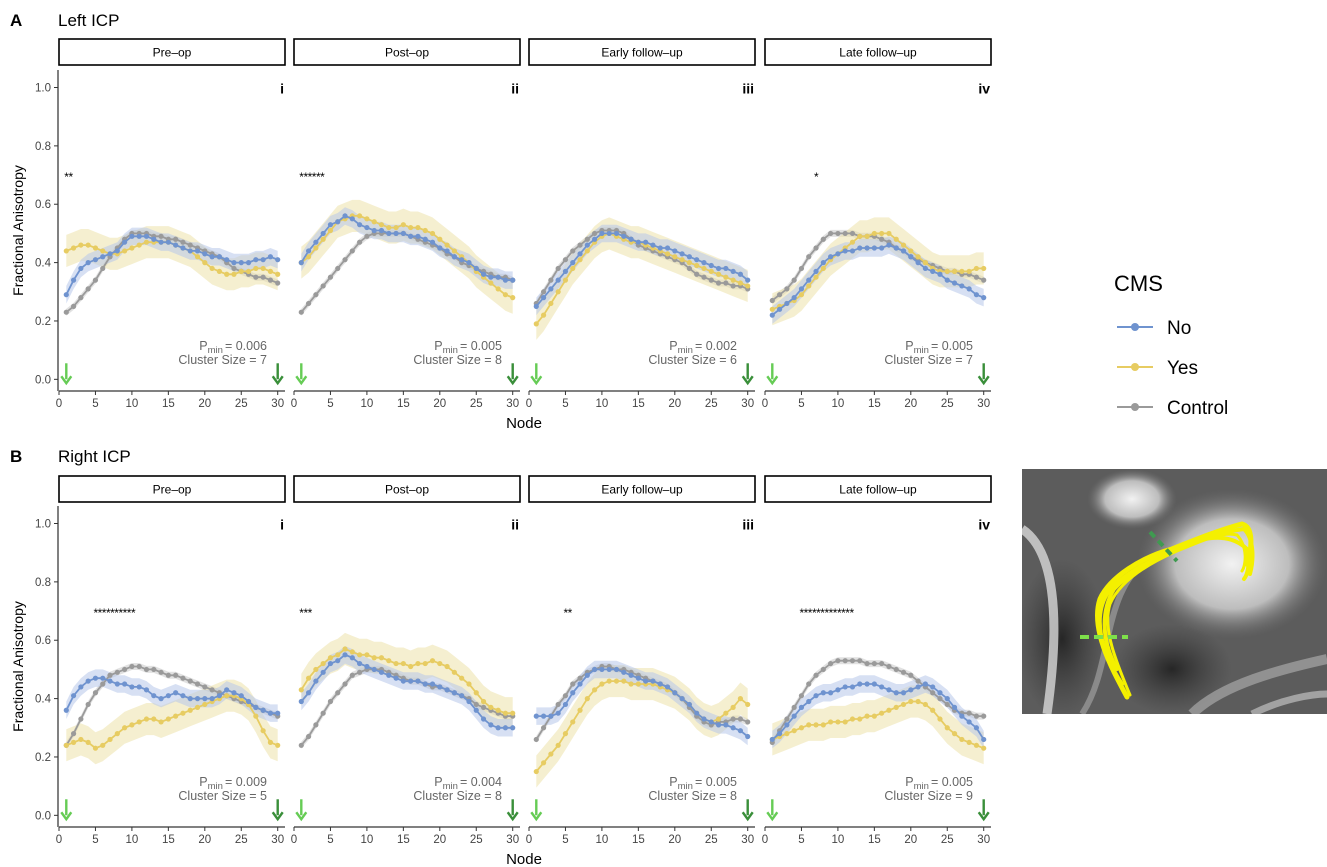  What do you see at coordinates (602, 840) in the screenshot?
I see `x-tick-label: 10` at bounding box center [602, 840].